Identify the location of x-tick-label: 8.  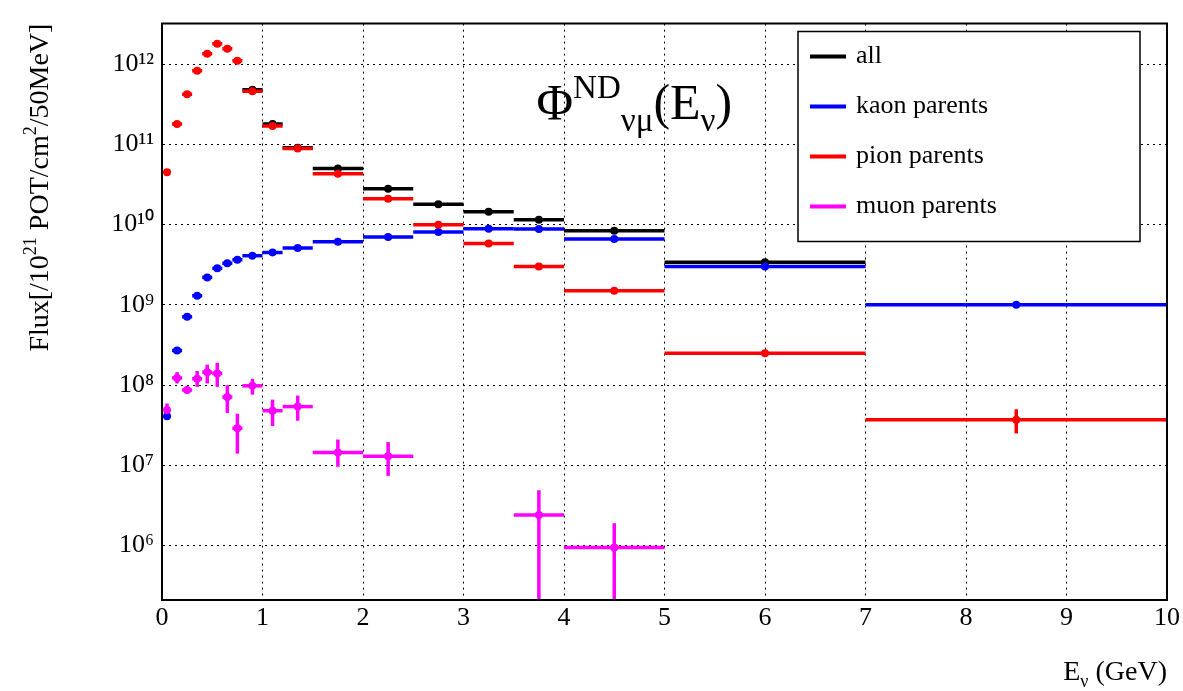
(966, 617).